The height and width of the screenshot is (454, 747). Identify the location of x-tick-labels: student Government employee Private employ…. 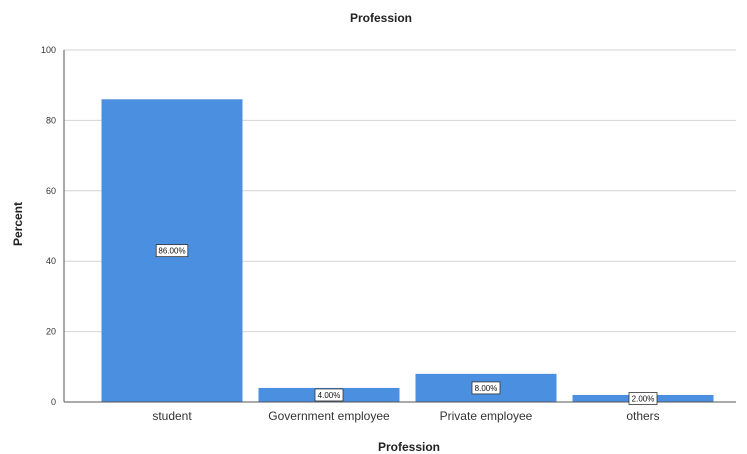
(405, 416).